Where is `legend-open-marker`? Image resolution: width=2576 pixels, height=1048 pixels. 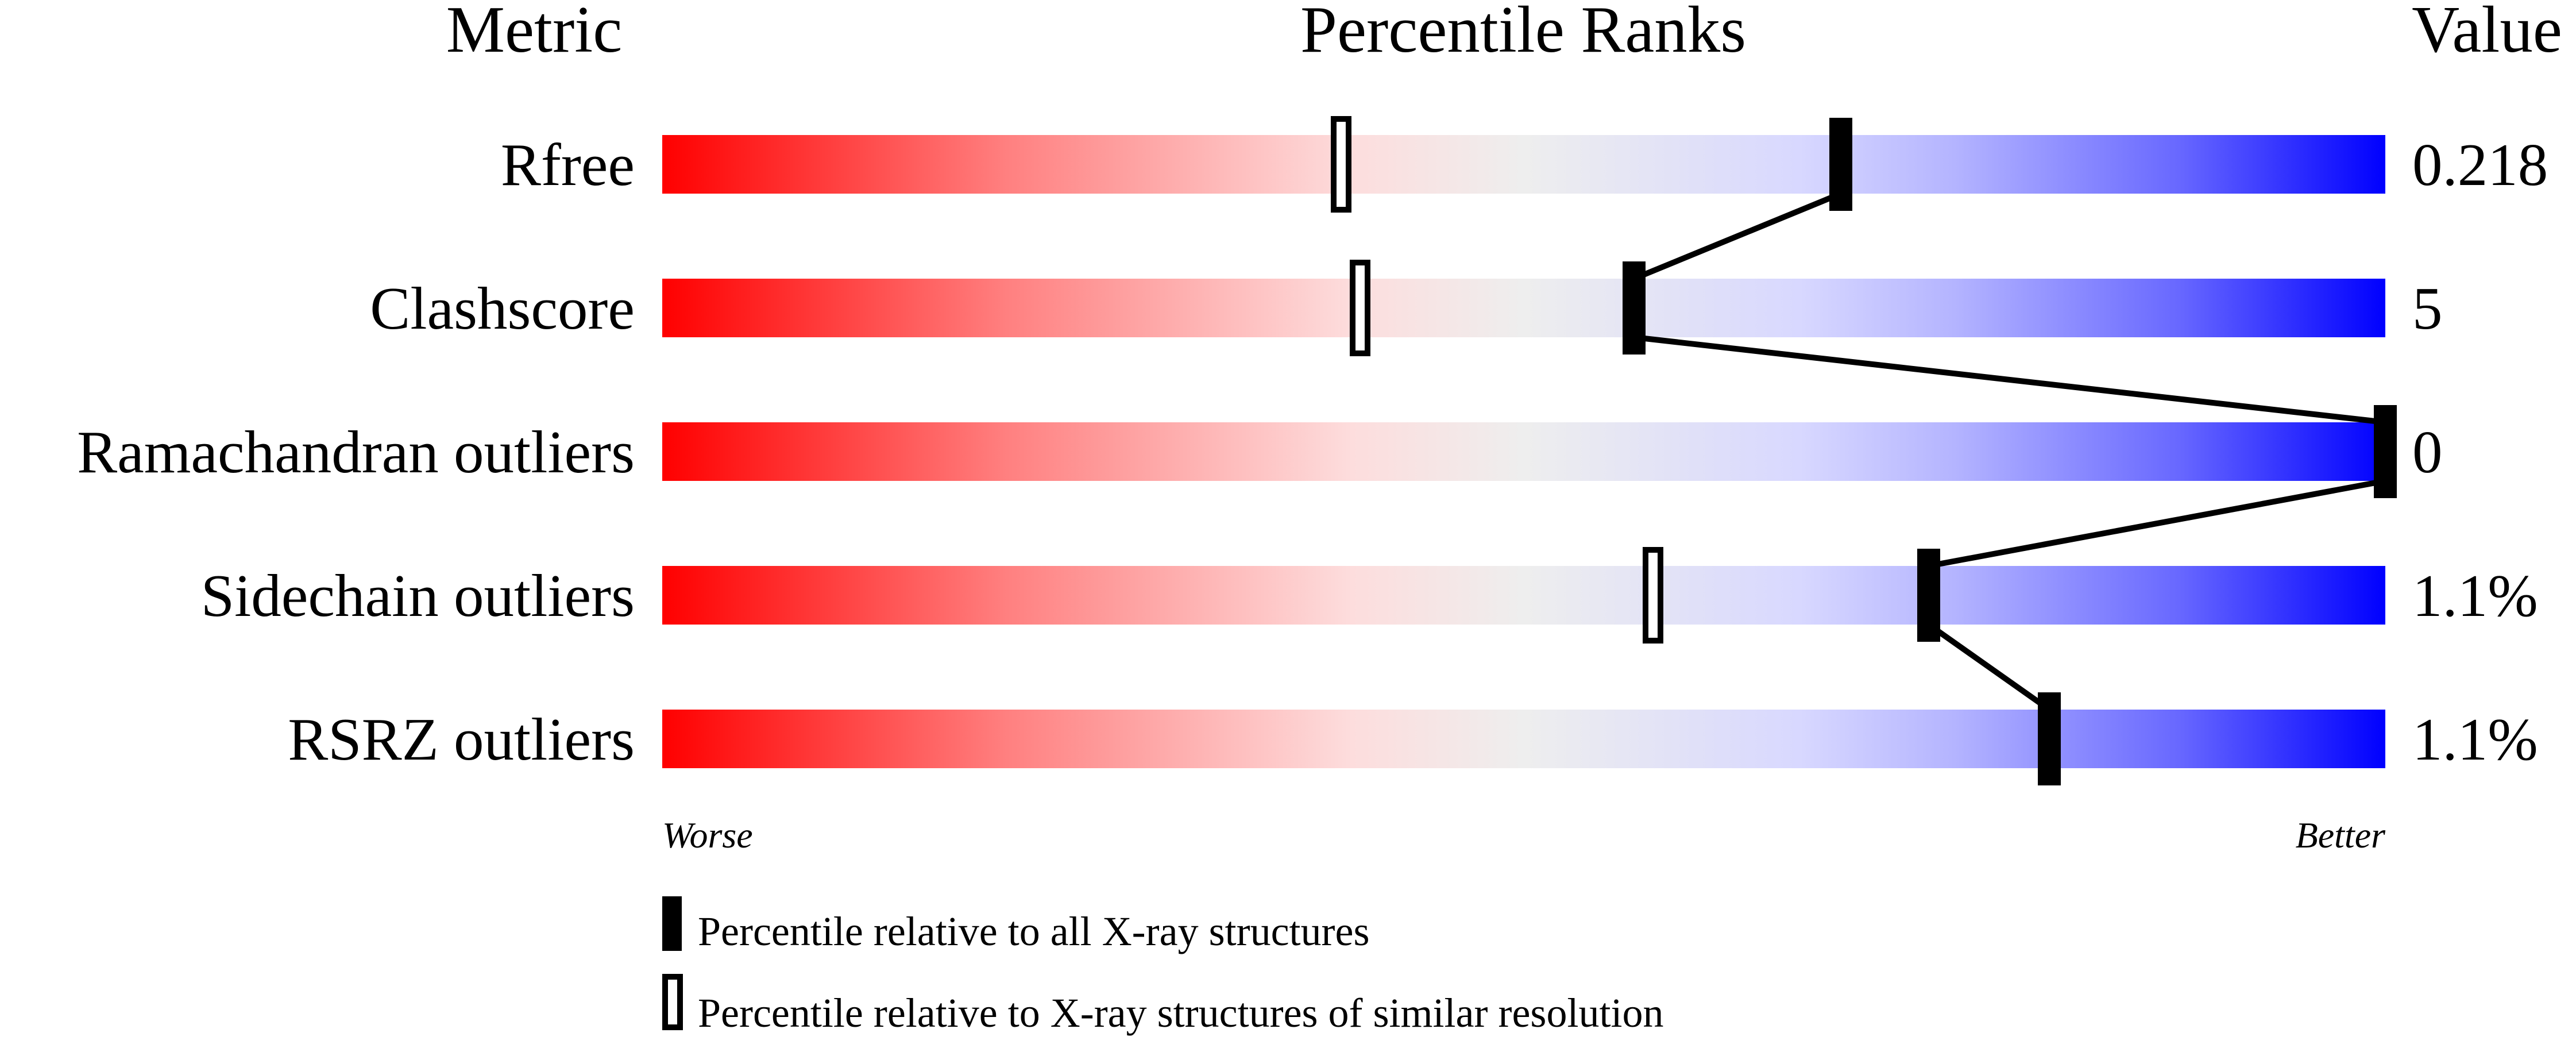
legend-open-marker is located at coordinates (672, 1002).